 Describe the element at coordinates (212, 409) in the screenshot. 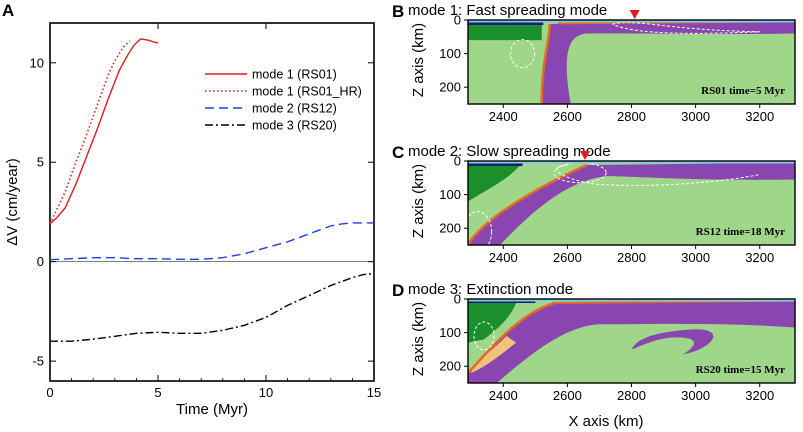

I see `chart-xlabel: Time (Myr)` at that location.